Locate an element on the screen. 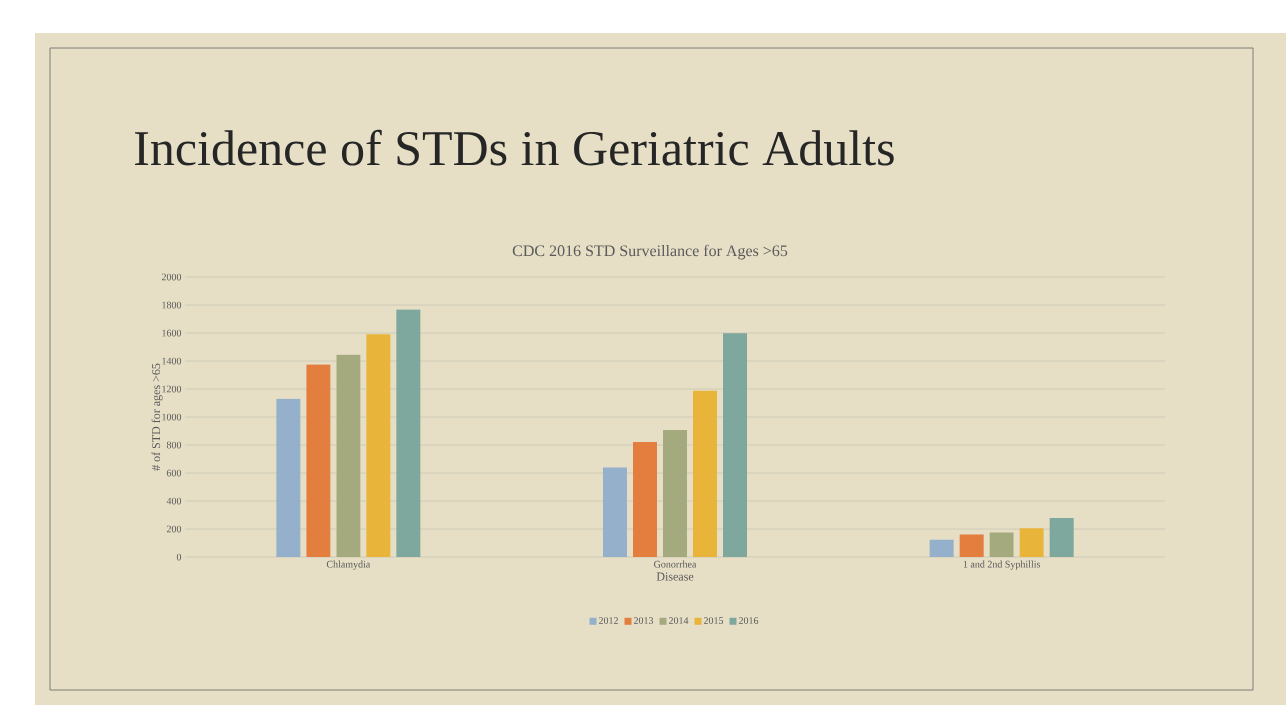 The image size is (1286, 721). x-tick-label: Chlamydia is located at coordinates (348, 565).